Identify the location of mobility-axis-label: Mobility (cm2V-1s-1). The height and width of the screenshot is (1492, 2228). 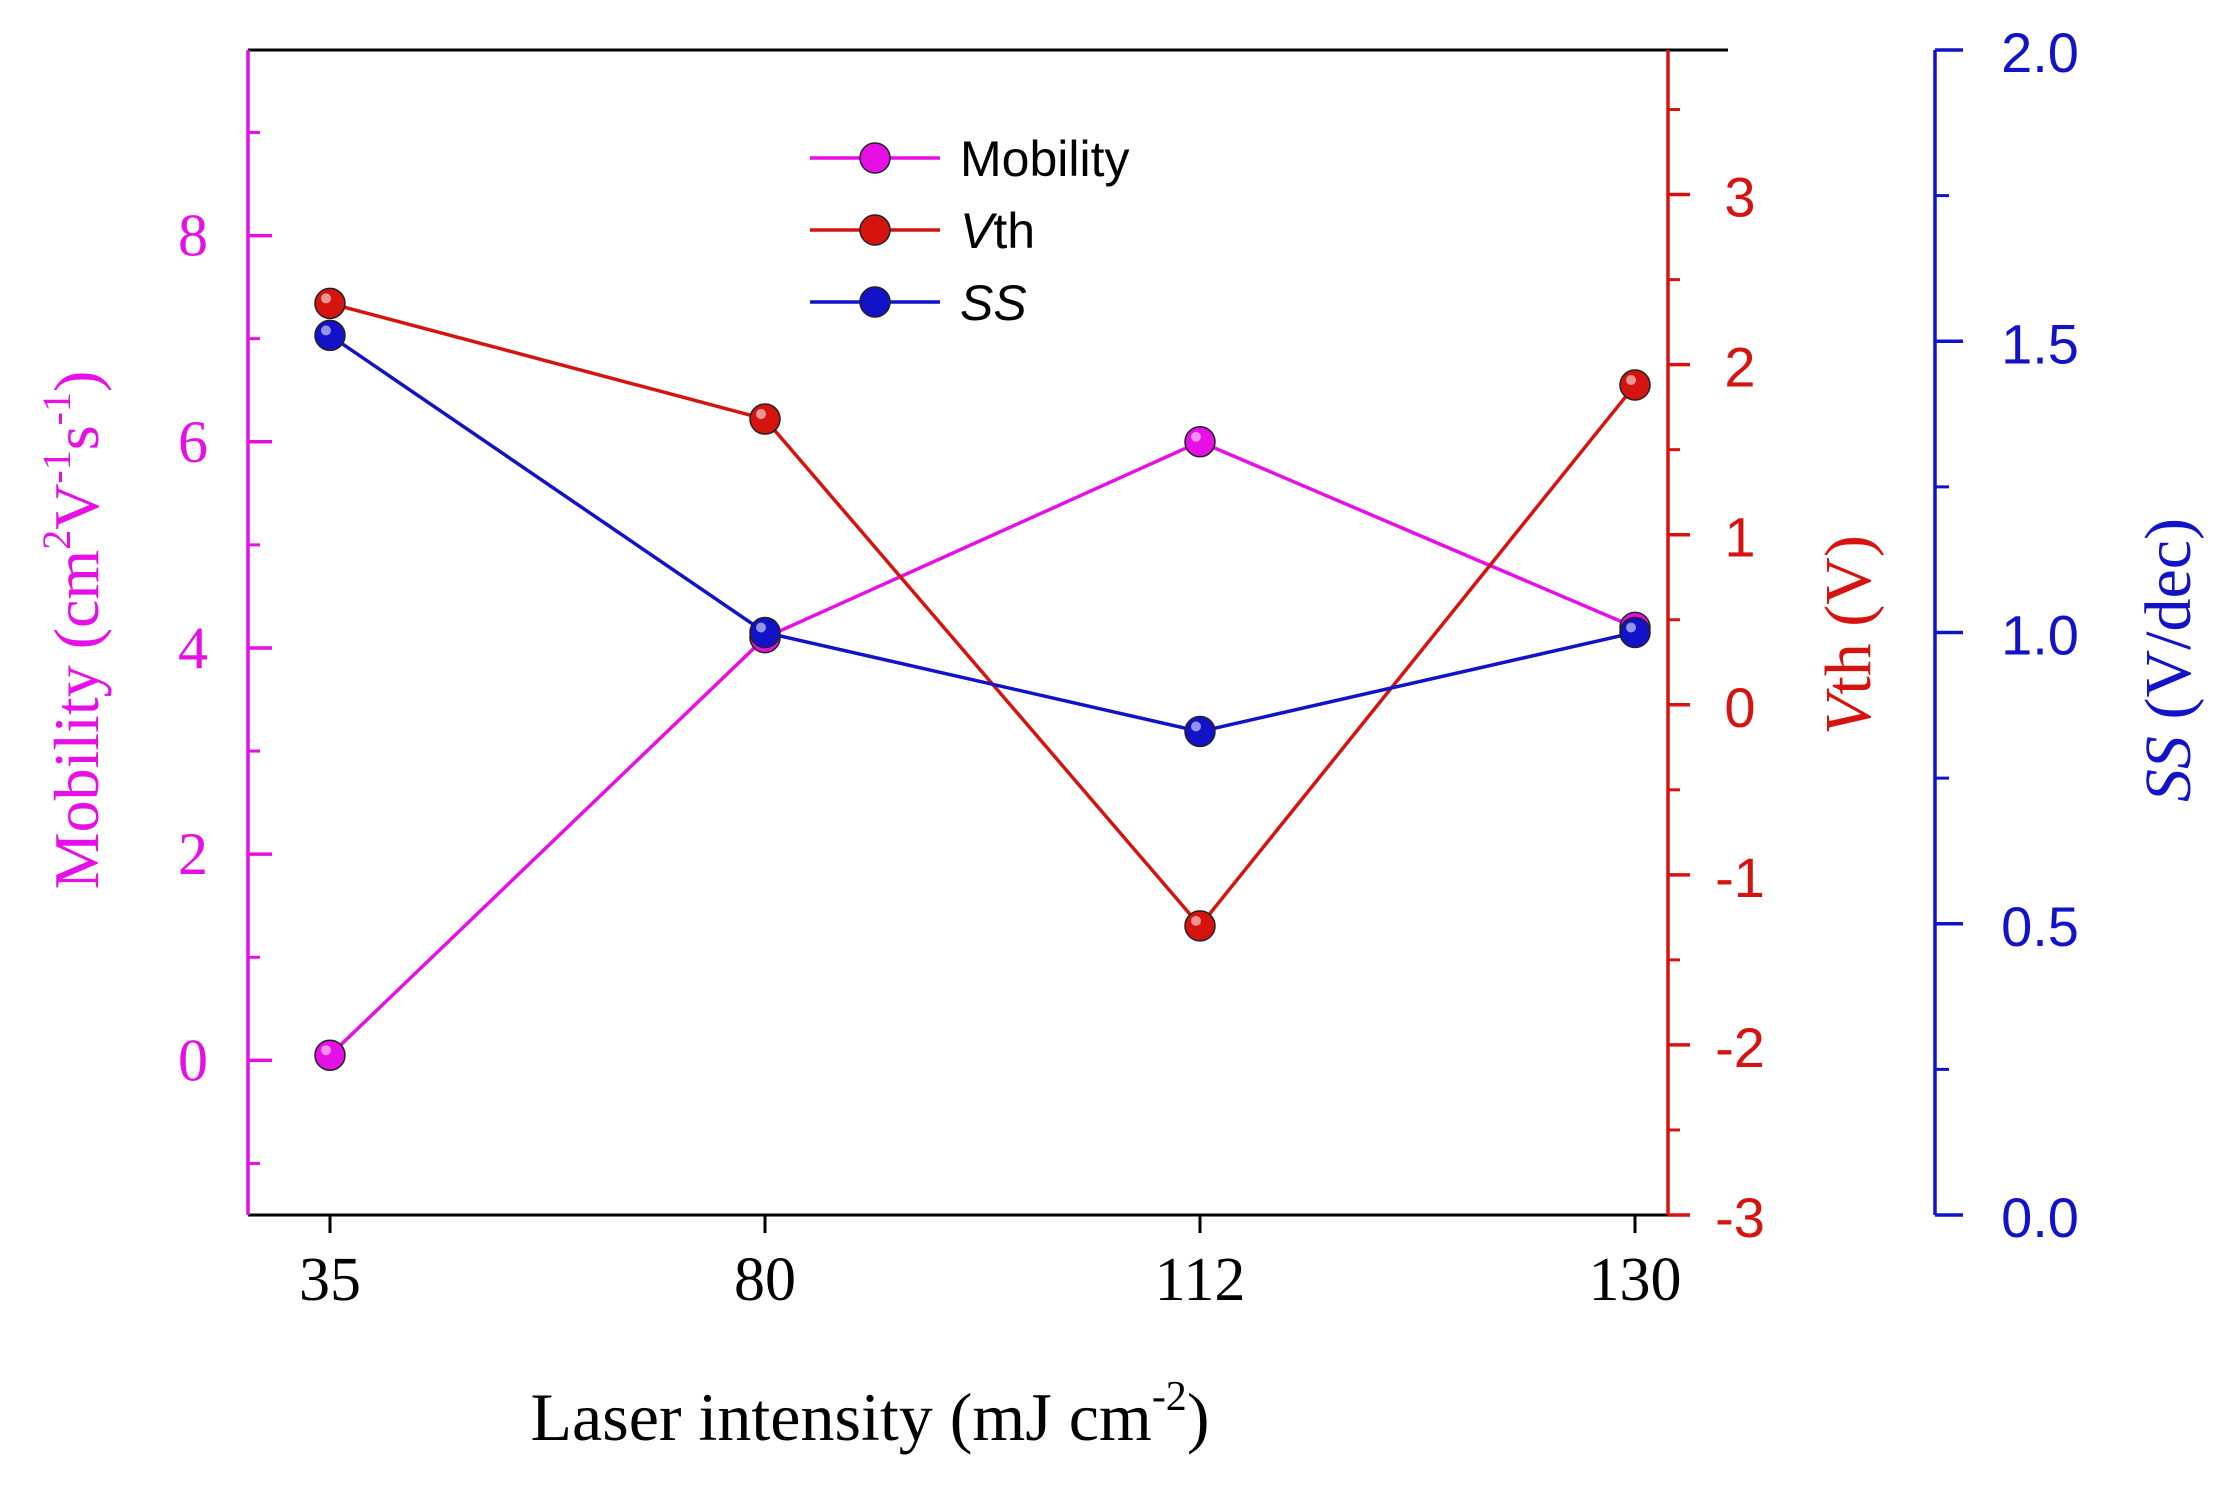
(73, 630).